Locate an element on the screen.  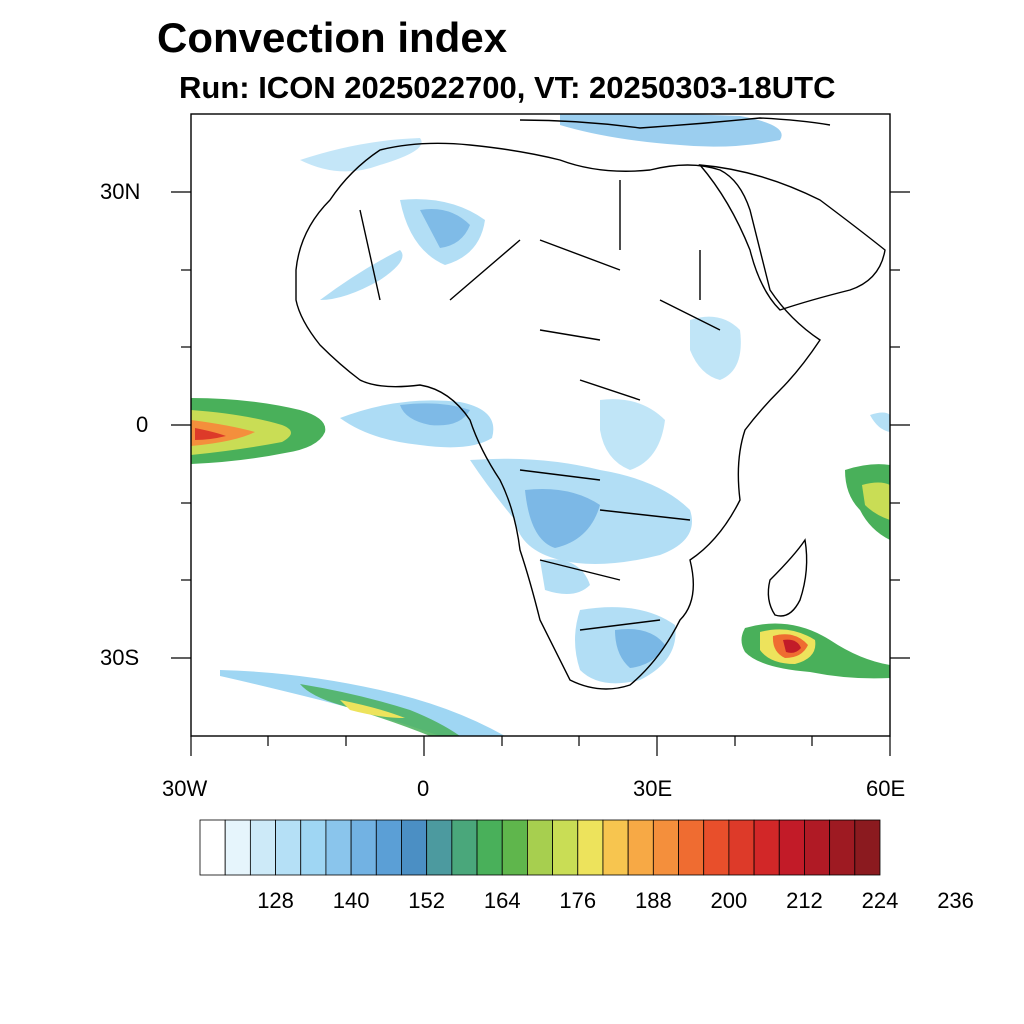
field-maghreb is located at coordinates (361, 155).